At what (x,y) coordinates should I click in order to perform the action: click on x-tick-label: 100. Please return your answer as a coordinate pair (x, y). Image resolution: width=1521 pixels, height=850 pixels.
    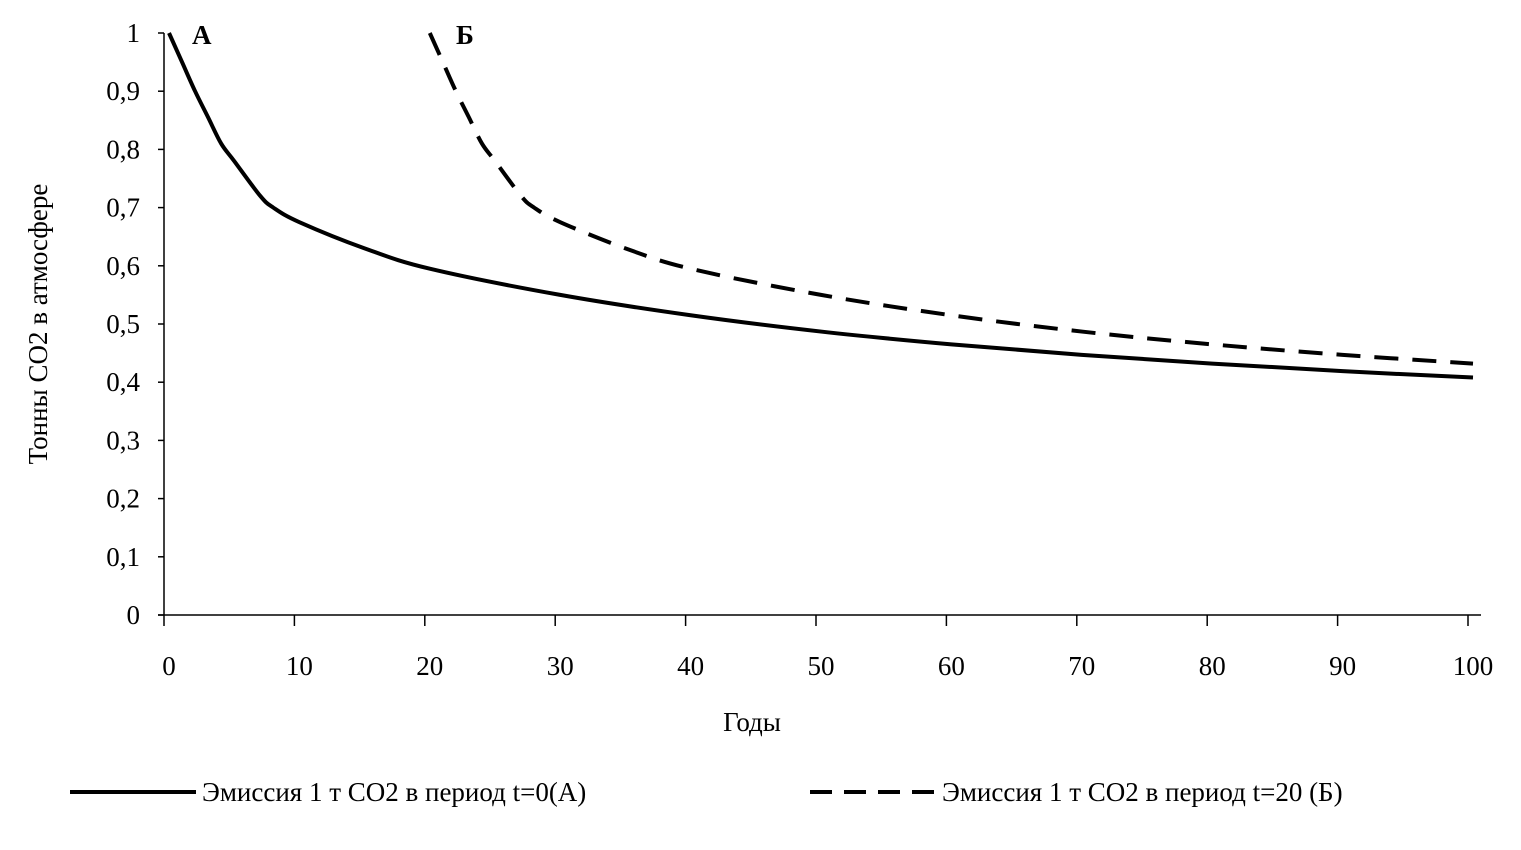
    Looking at the image, I should click on (1473, 666).